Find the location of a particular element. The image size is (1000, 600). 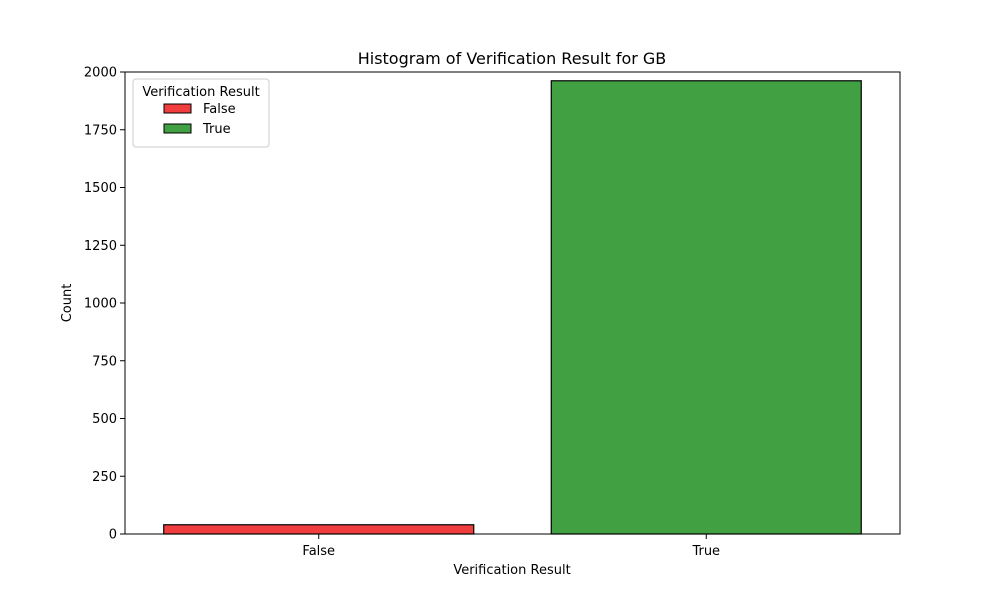

legend-swatch-false is located at coordinates (177, 108).